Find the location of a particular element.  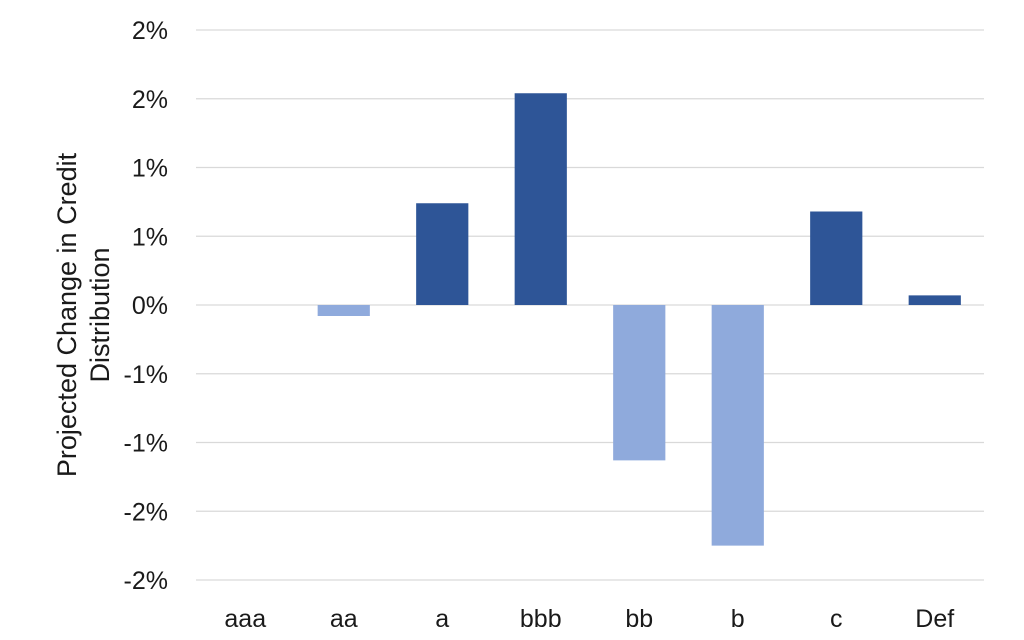

x-tick-label: Def is located at coordinates (934, 619).